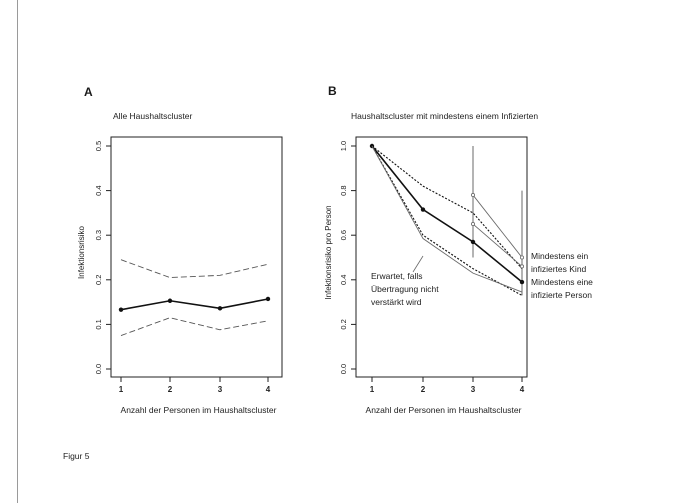 This screenshot has height=503, width=700. Describe the element at coordinates (98, 190) in the screenshot. I see `panel-a-ytick-label: 0.4` at that location.